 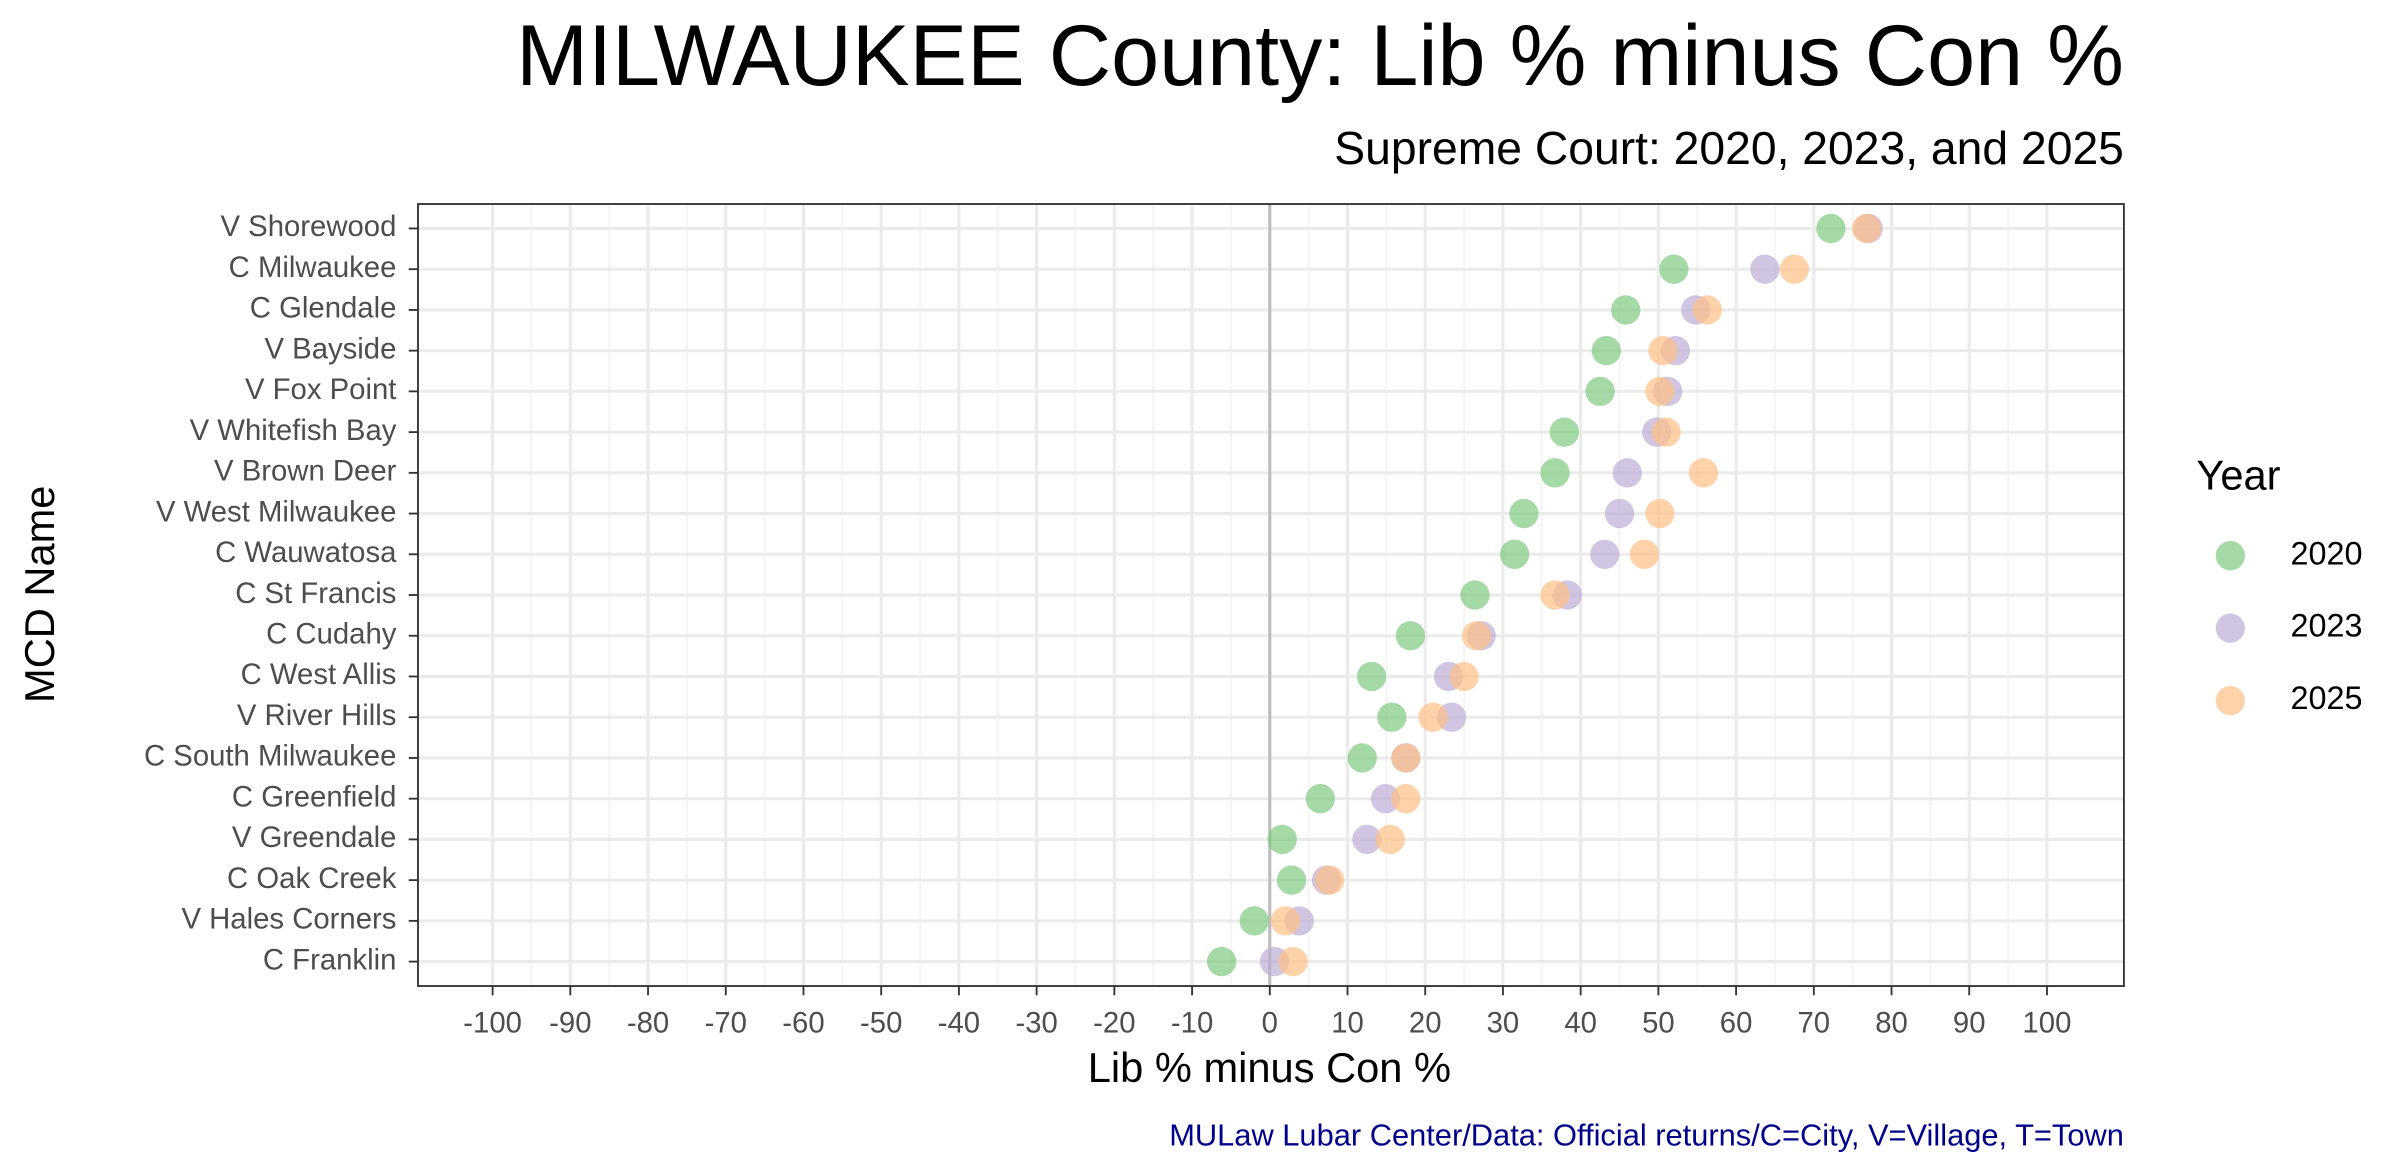 I want to click on x-axis-label: Lib % minus Con %, so click(x=1269, y=1067).